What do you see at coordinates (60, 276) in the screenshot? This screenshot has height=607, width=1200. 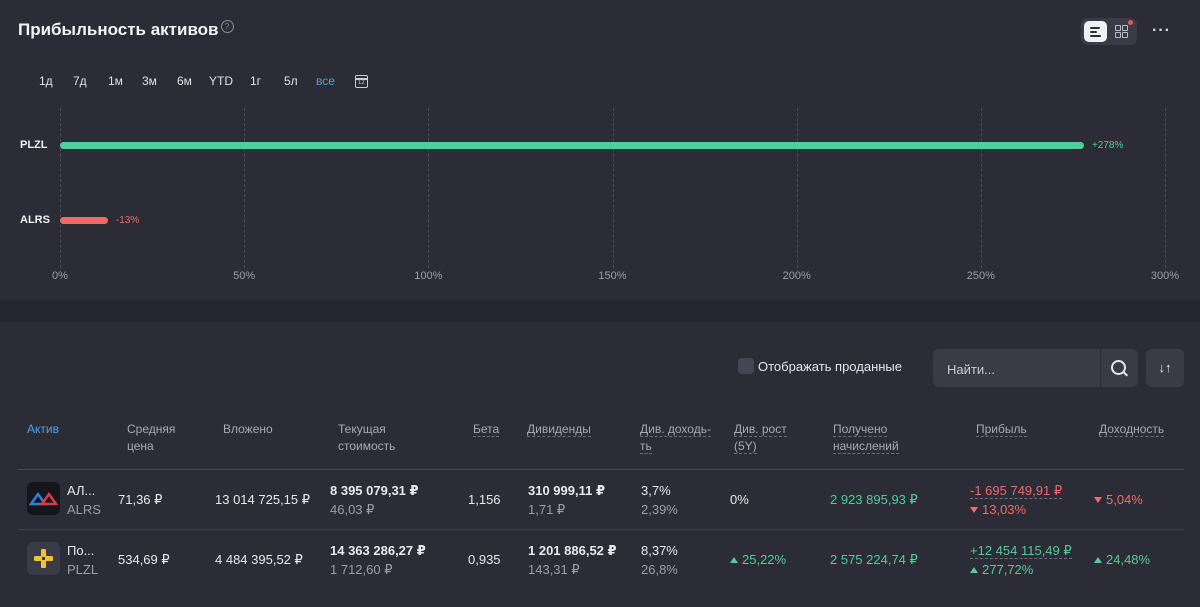 I see `x-tick-label: 0%` at bounding box center [60, 276].